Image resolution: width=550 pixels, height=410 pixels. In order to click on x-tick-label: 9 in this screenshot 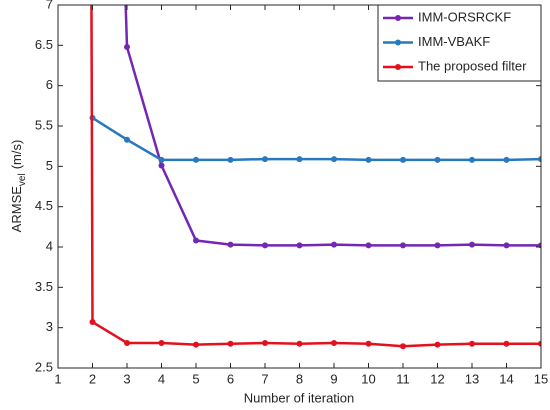, I will do `click(333, 378)`.